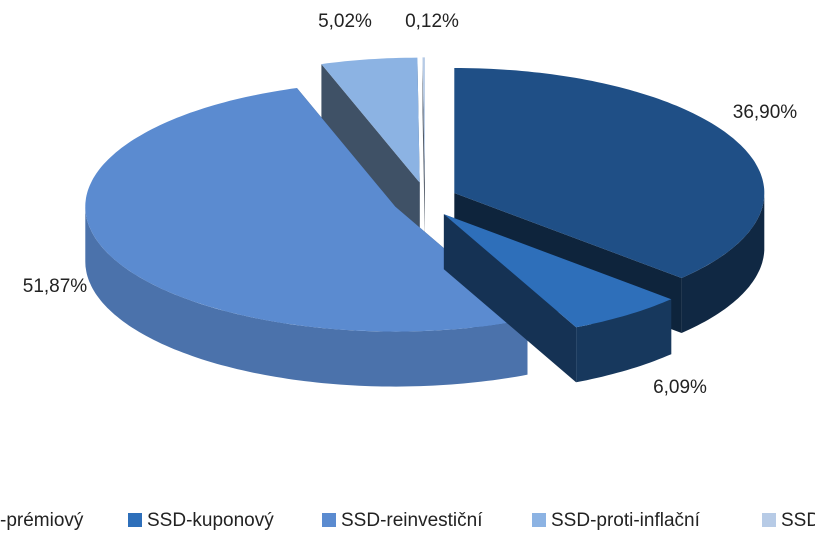 Image resolution: width=815 pixels, height=536 pixels. Describe the element at coordinates (432, 21) in the screenshot. I see `data-label: 0,12%` at that location.